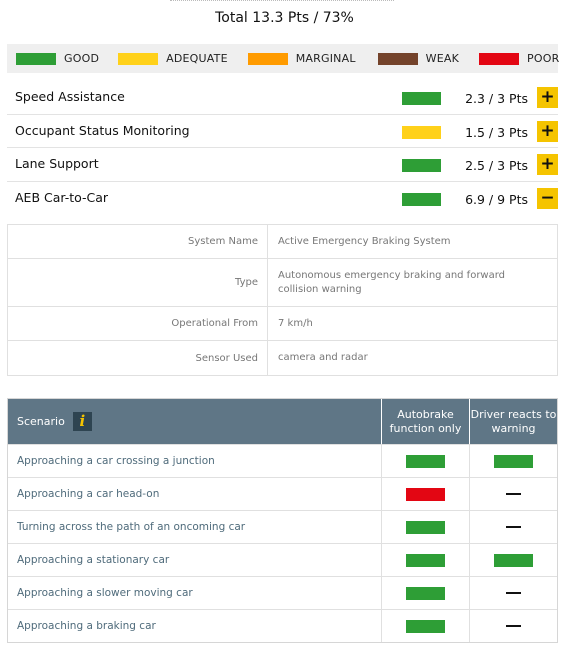 This screenshot has width=569, height=652. I want to click on info-label: Operational From, so click(138, 323).